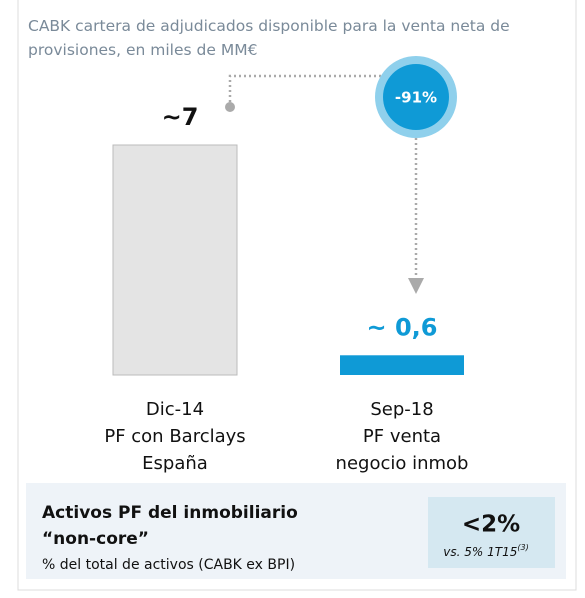 This screenshot has height=598, width=585. Describe the element at coordinates (522, 547) in the screenshot. I see `info-note-ref: (3)` at that location.